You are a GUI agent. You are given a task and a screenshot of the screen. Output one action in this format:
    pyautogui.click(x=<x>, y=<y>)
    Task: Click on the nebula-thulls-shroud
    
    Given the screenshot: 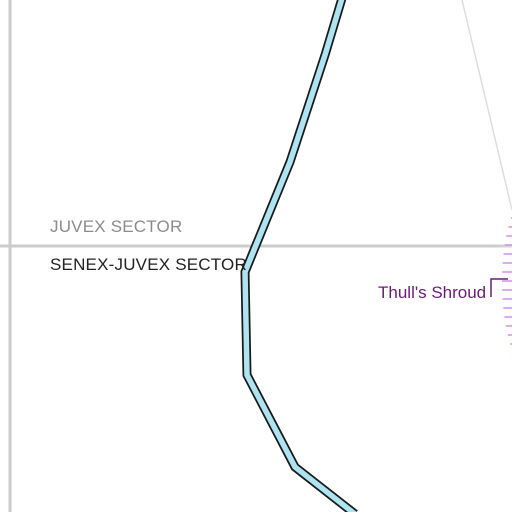 What is the action you would take?
    pyautogui.click(x=500, y=282)
    